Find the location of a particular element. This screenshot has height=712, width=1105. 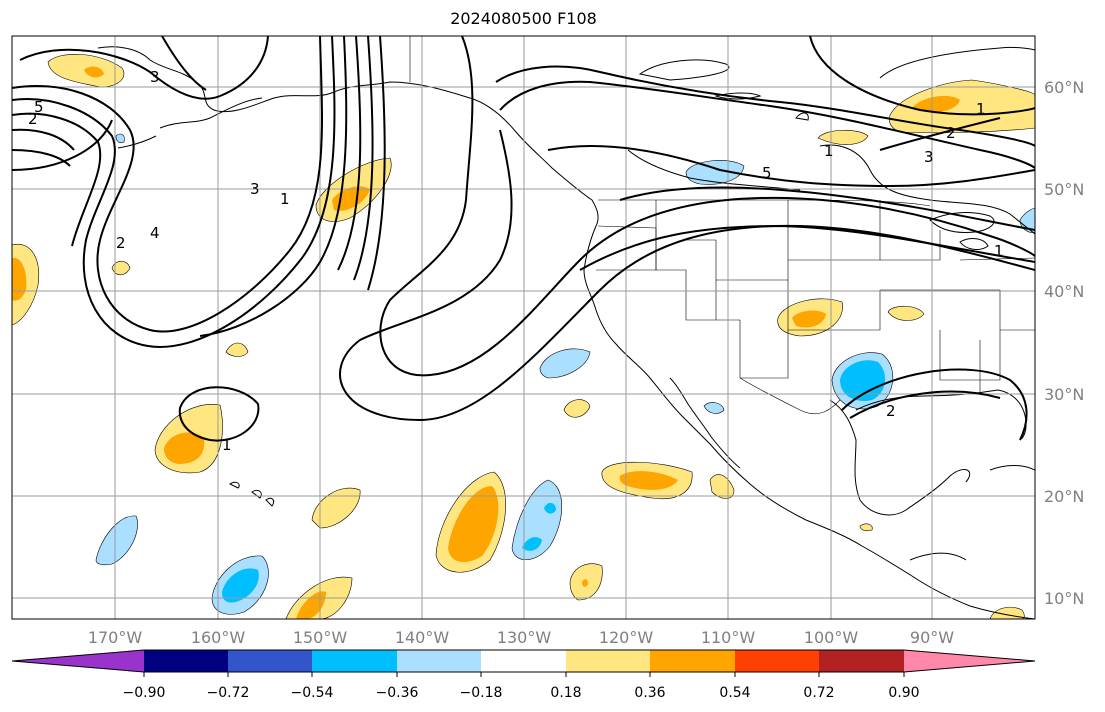

colorbar-tick-label: 0.90 is located at coordinates (903, 693).